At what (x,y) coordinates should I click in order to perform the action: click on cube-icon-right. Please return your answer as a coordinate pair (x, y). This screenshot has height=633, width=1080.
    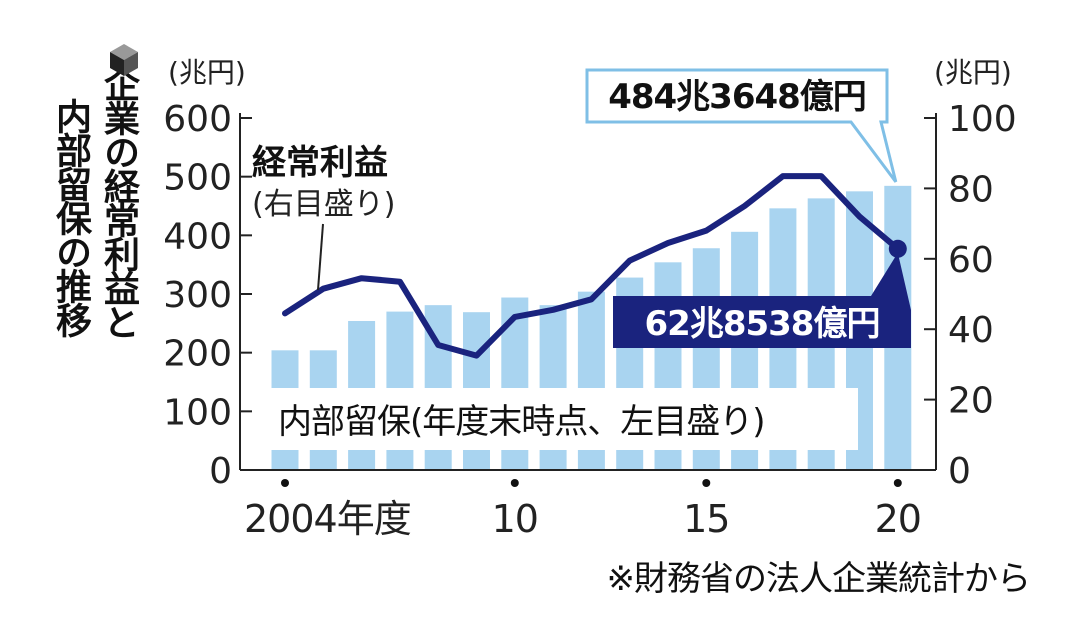
    Looking at the image, I should click on (131, 64).